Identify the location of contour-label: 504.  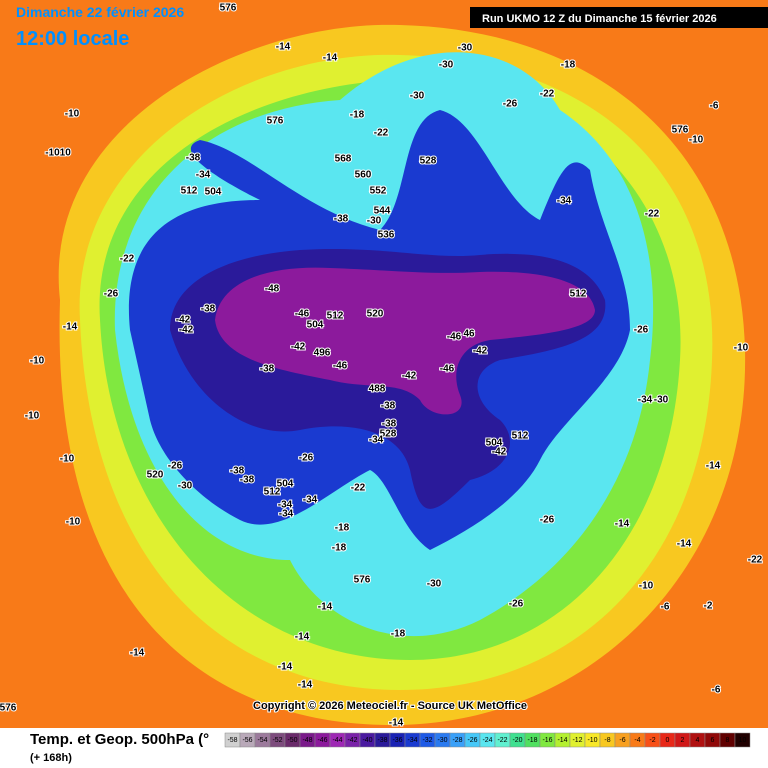
(494, 443).